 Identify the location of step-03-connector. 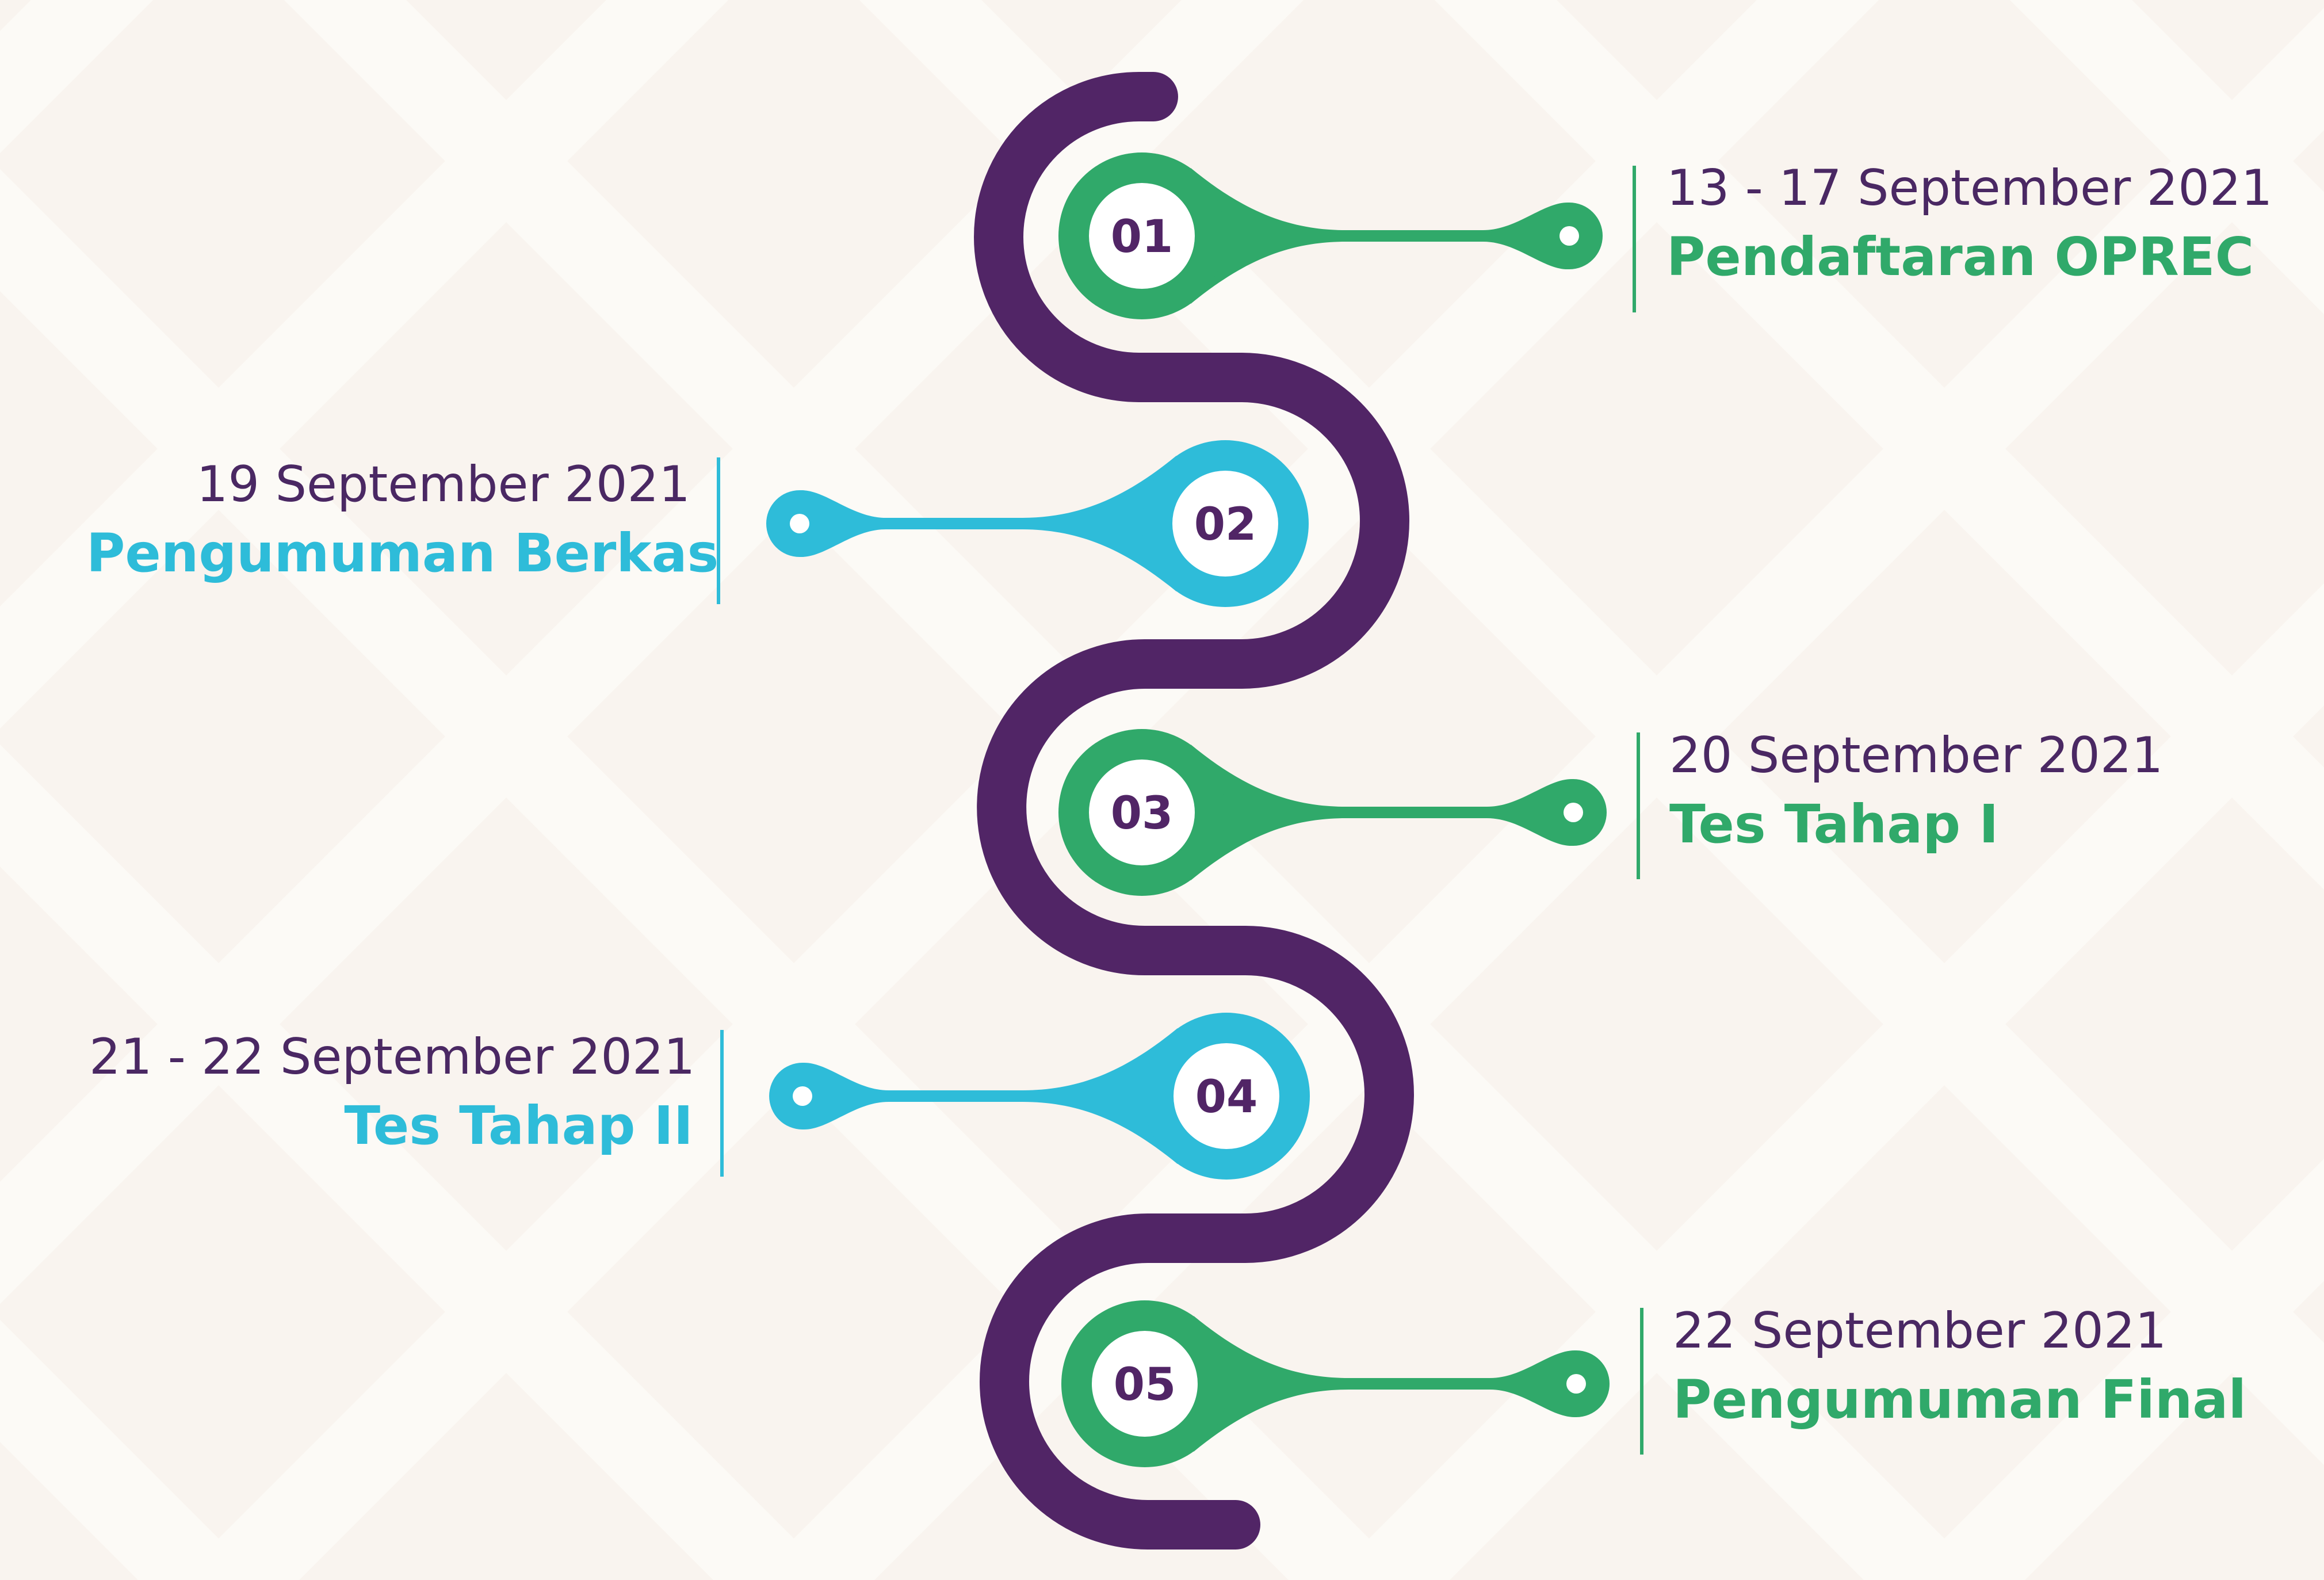
(1399, 813).